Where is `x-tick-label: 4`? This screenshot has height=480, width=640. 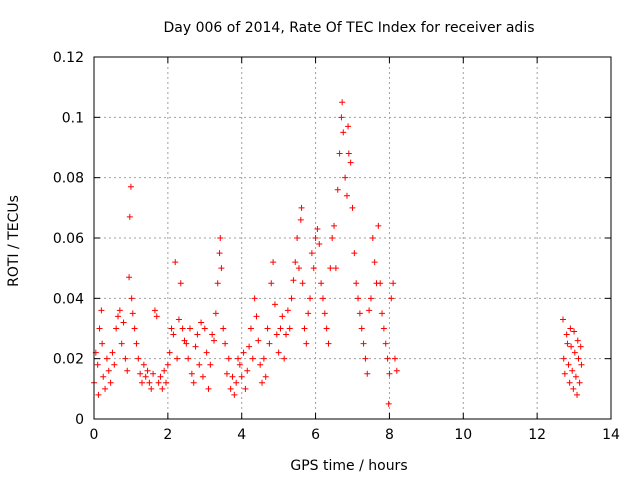 x-tick-label: 4 is located at coordinates (241, 435).